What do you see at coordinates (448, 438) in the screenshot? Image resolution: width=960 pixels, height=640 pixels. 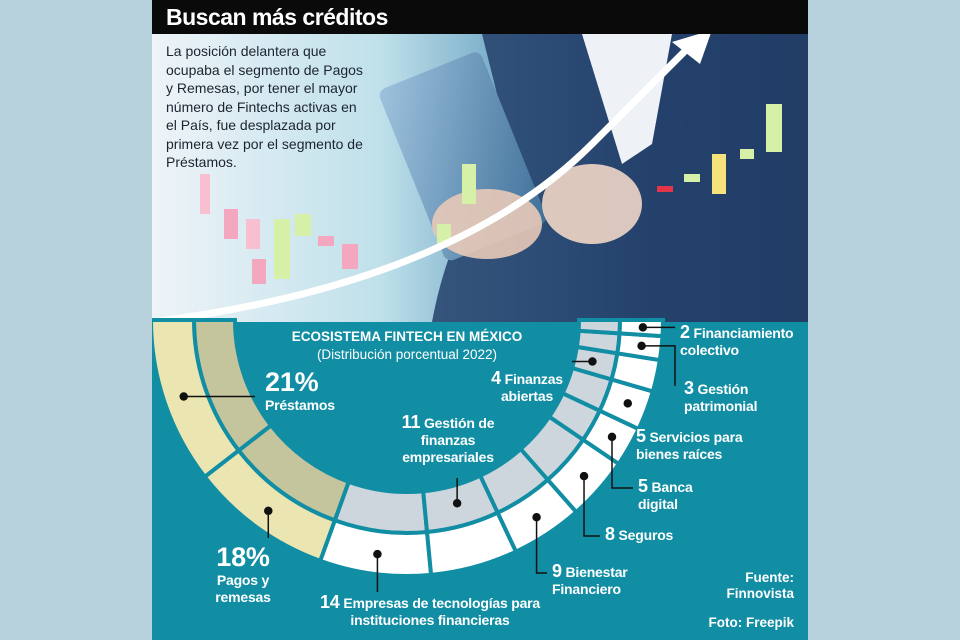 I see `label-gestion-finanzas: 11 Gestión de finanzas empresariales` at bounding box center [448, 438].